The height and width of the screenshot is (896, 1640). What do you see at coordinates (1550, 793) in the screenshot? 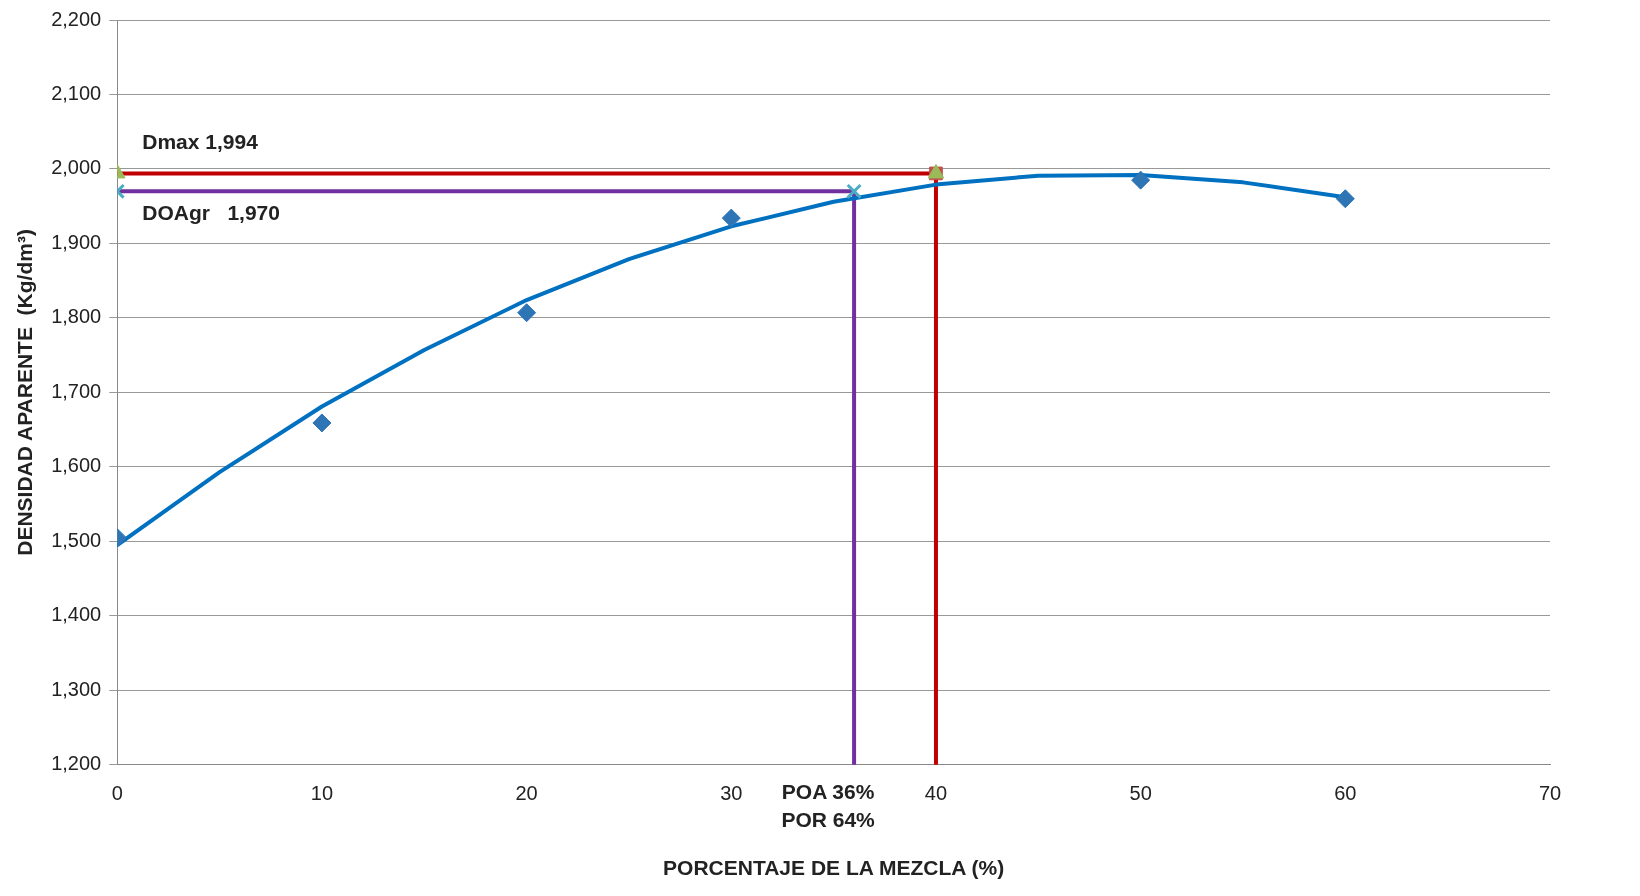
I see `x-tick-label: 70` at bounding box center [1550, 793].